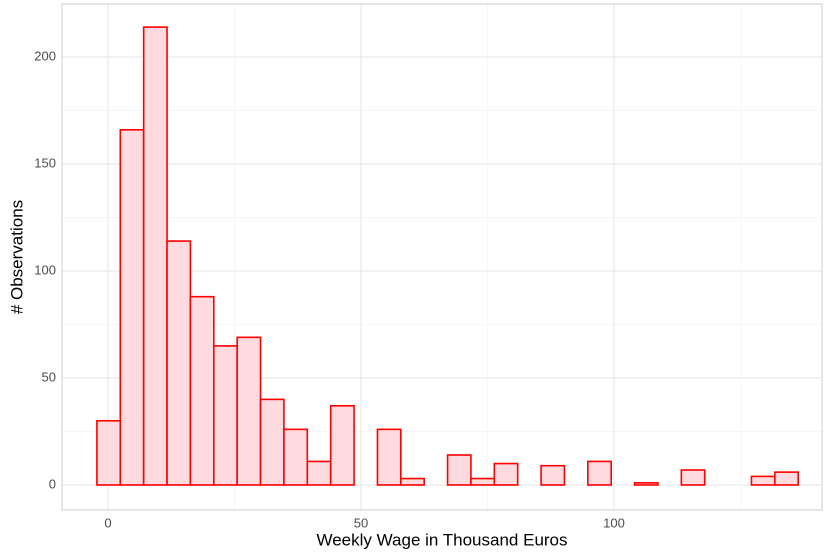 Image resolution: width=826 pixels, height=553 pixels. Describe the element at coordinates (107, 522) in the screenshot. I see `x-tick-label: 0` at that location.